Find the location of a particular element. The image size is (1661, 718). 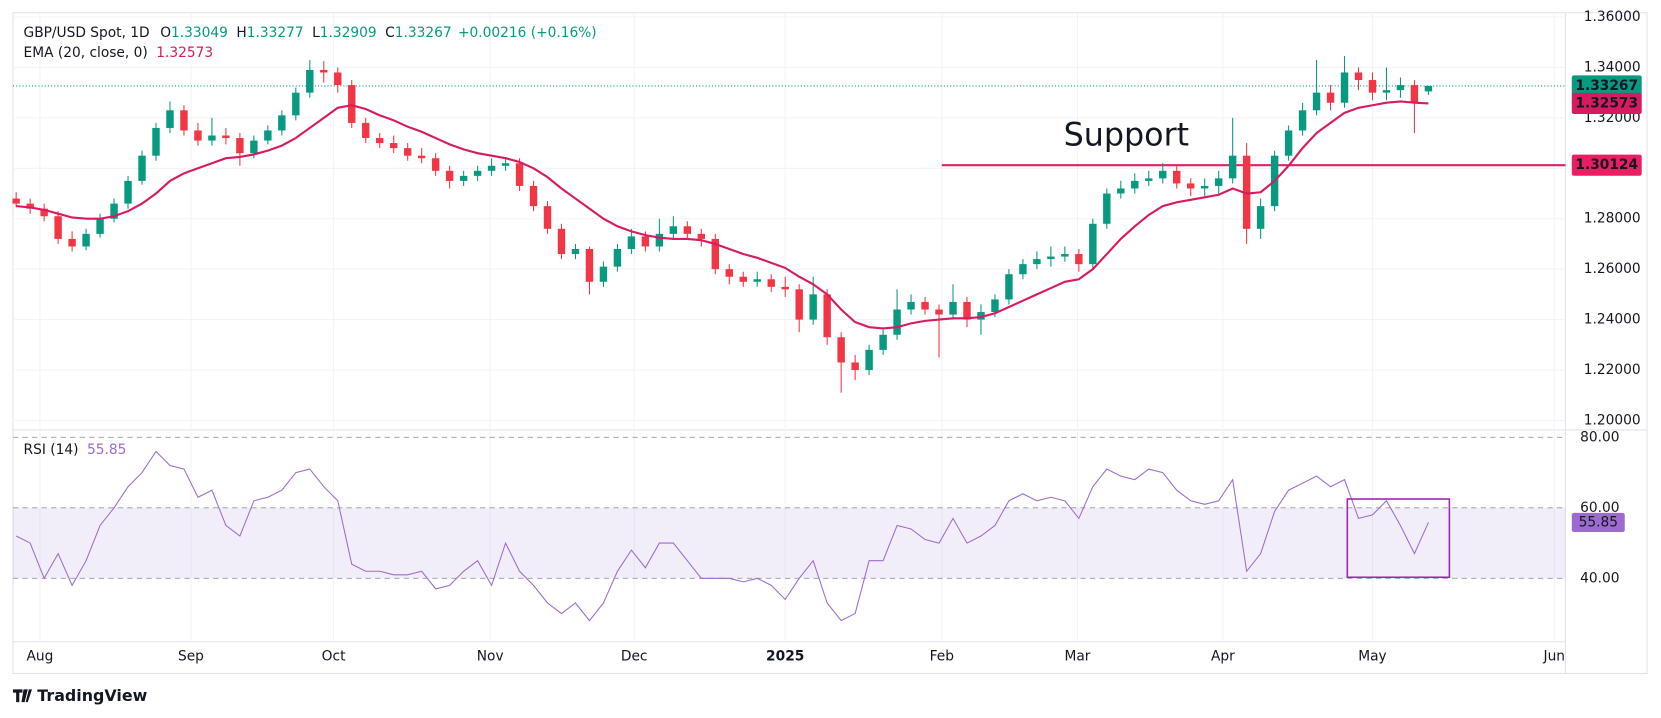

x-tick-label: Oct is located at coordinates (334, 657).